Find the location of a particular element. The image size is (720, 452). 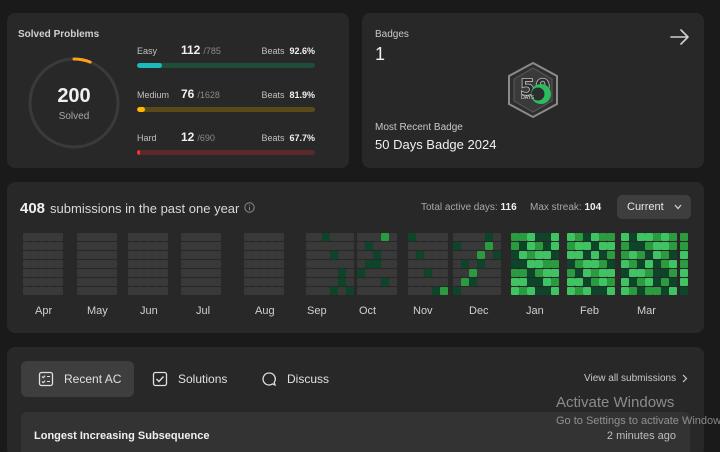

50-days-badge-icon: 50 DAYS is located at coordinates (533, 90).